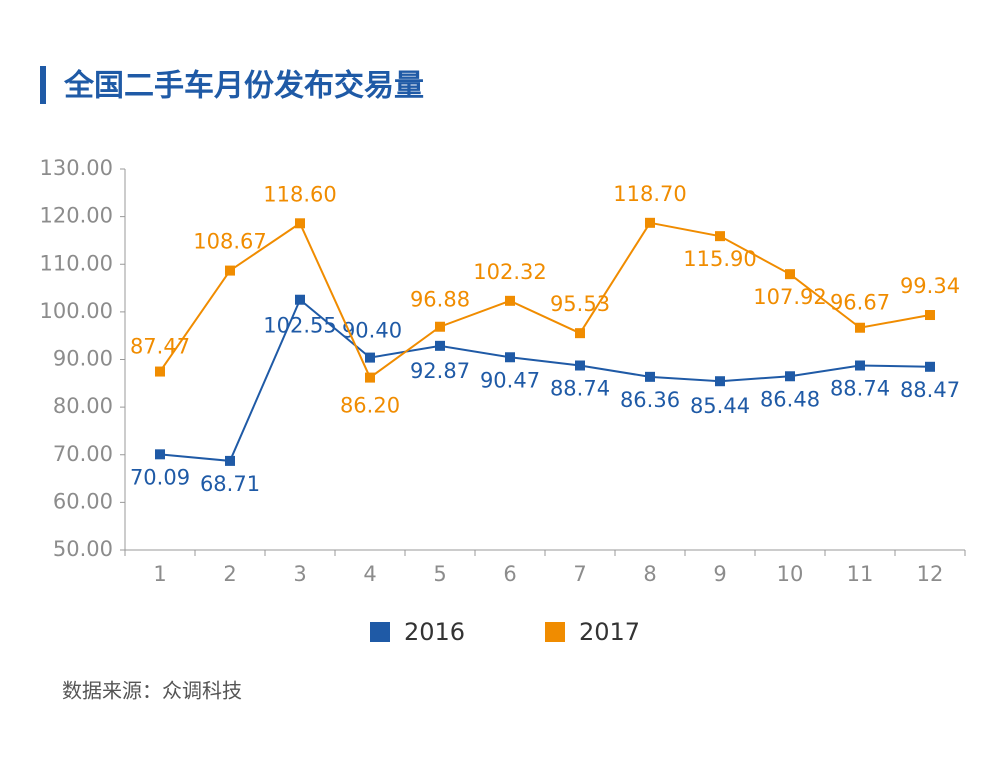  Describe the element at coordinates (434, 632) in the screenshot. I see `legend-label: 2016` at that location.